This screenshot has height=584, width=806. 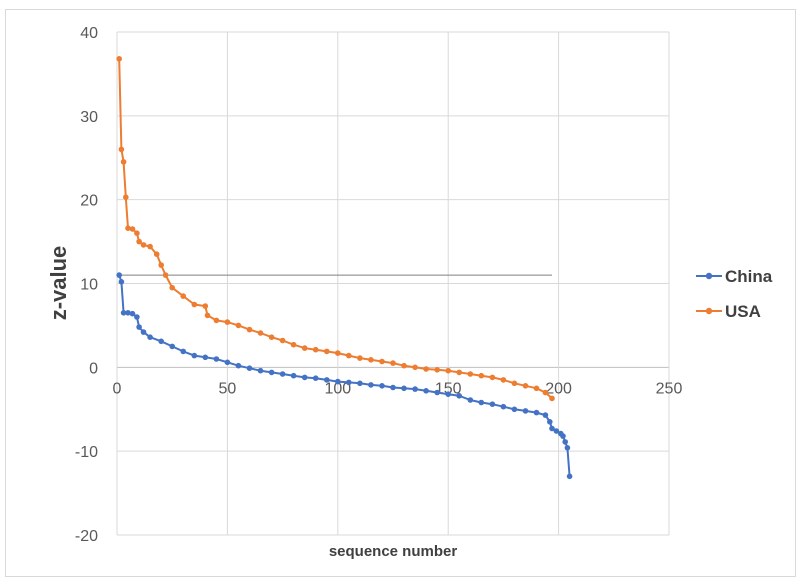 What do you see at coordinates (89, 201) in the screenshot?
I see `y-tick-label: 20` at bounding box center [89, 201].